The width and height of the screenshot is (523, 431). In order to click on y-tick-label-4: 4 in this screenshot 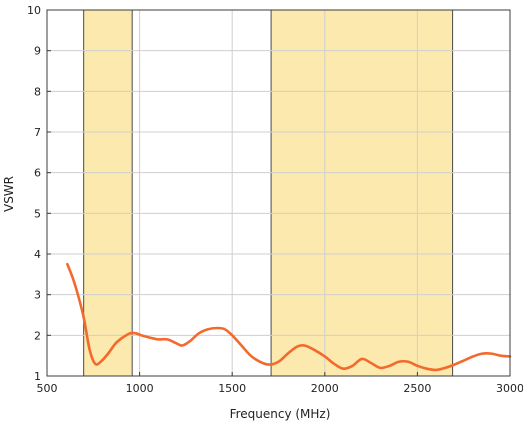, I will do `click(37, 254)`.